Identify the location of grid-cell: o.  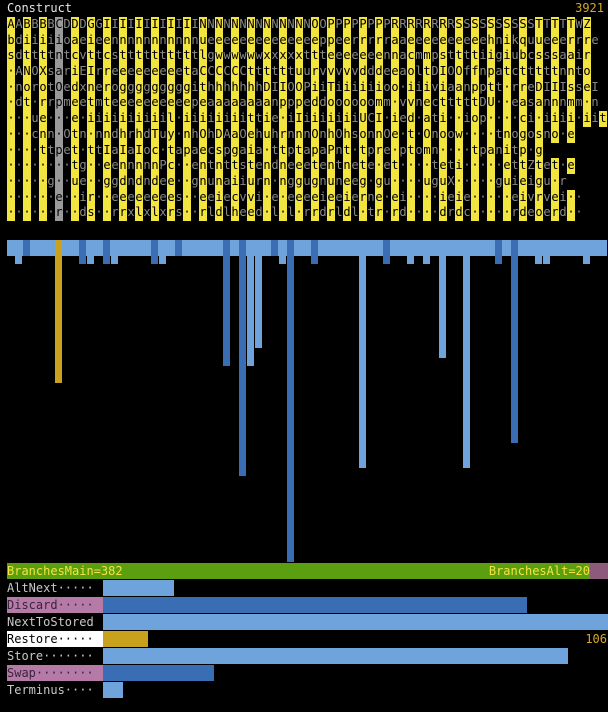
(339, 103).